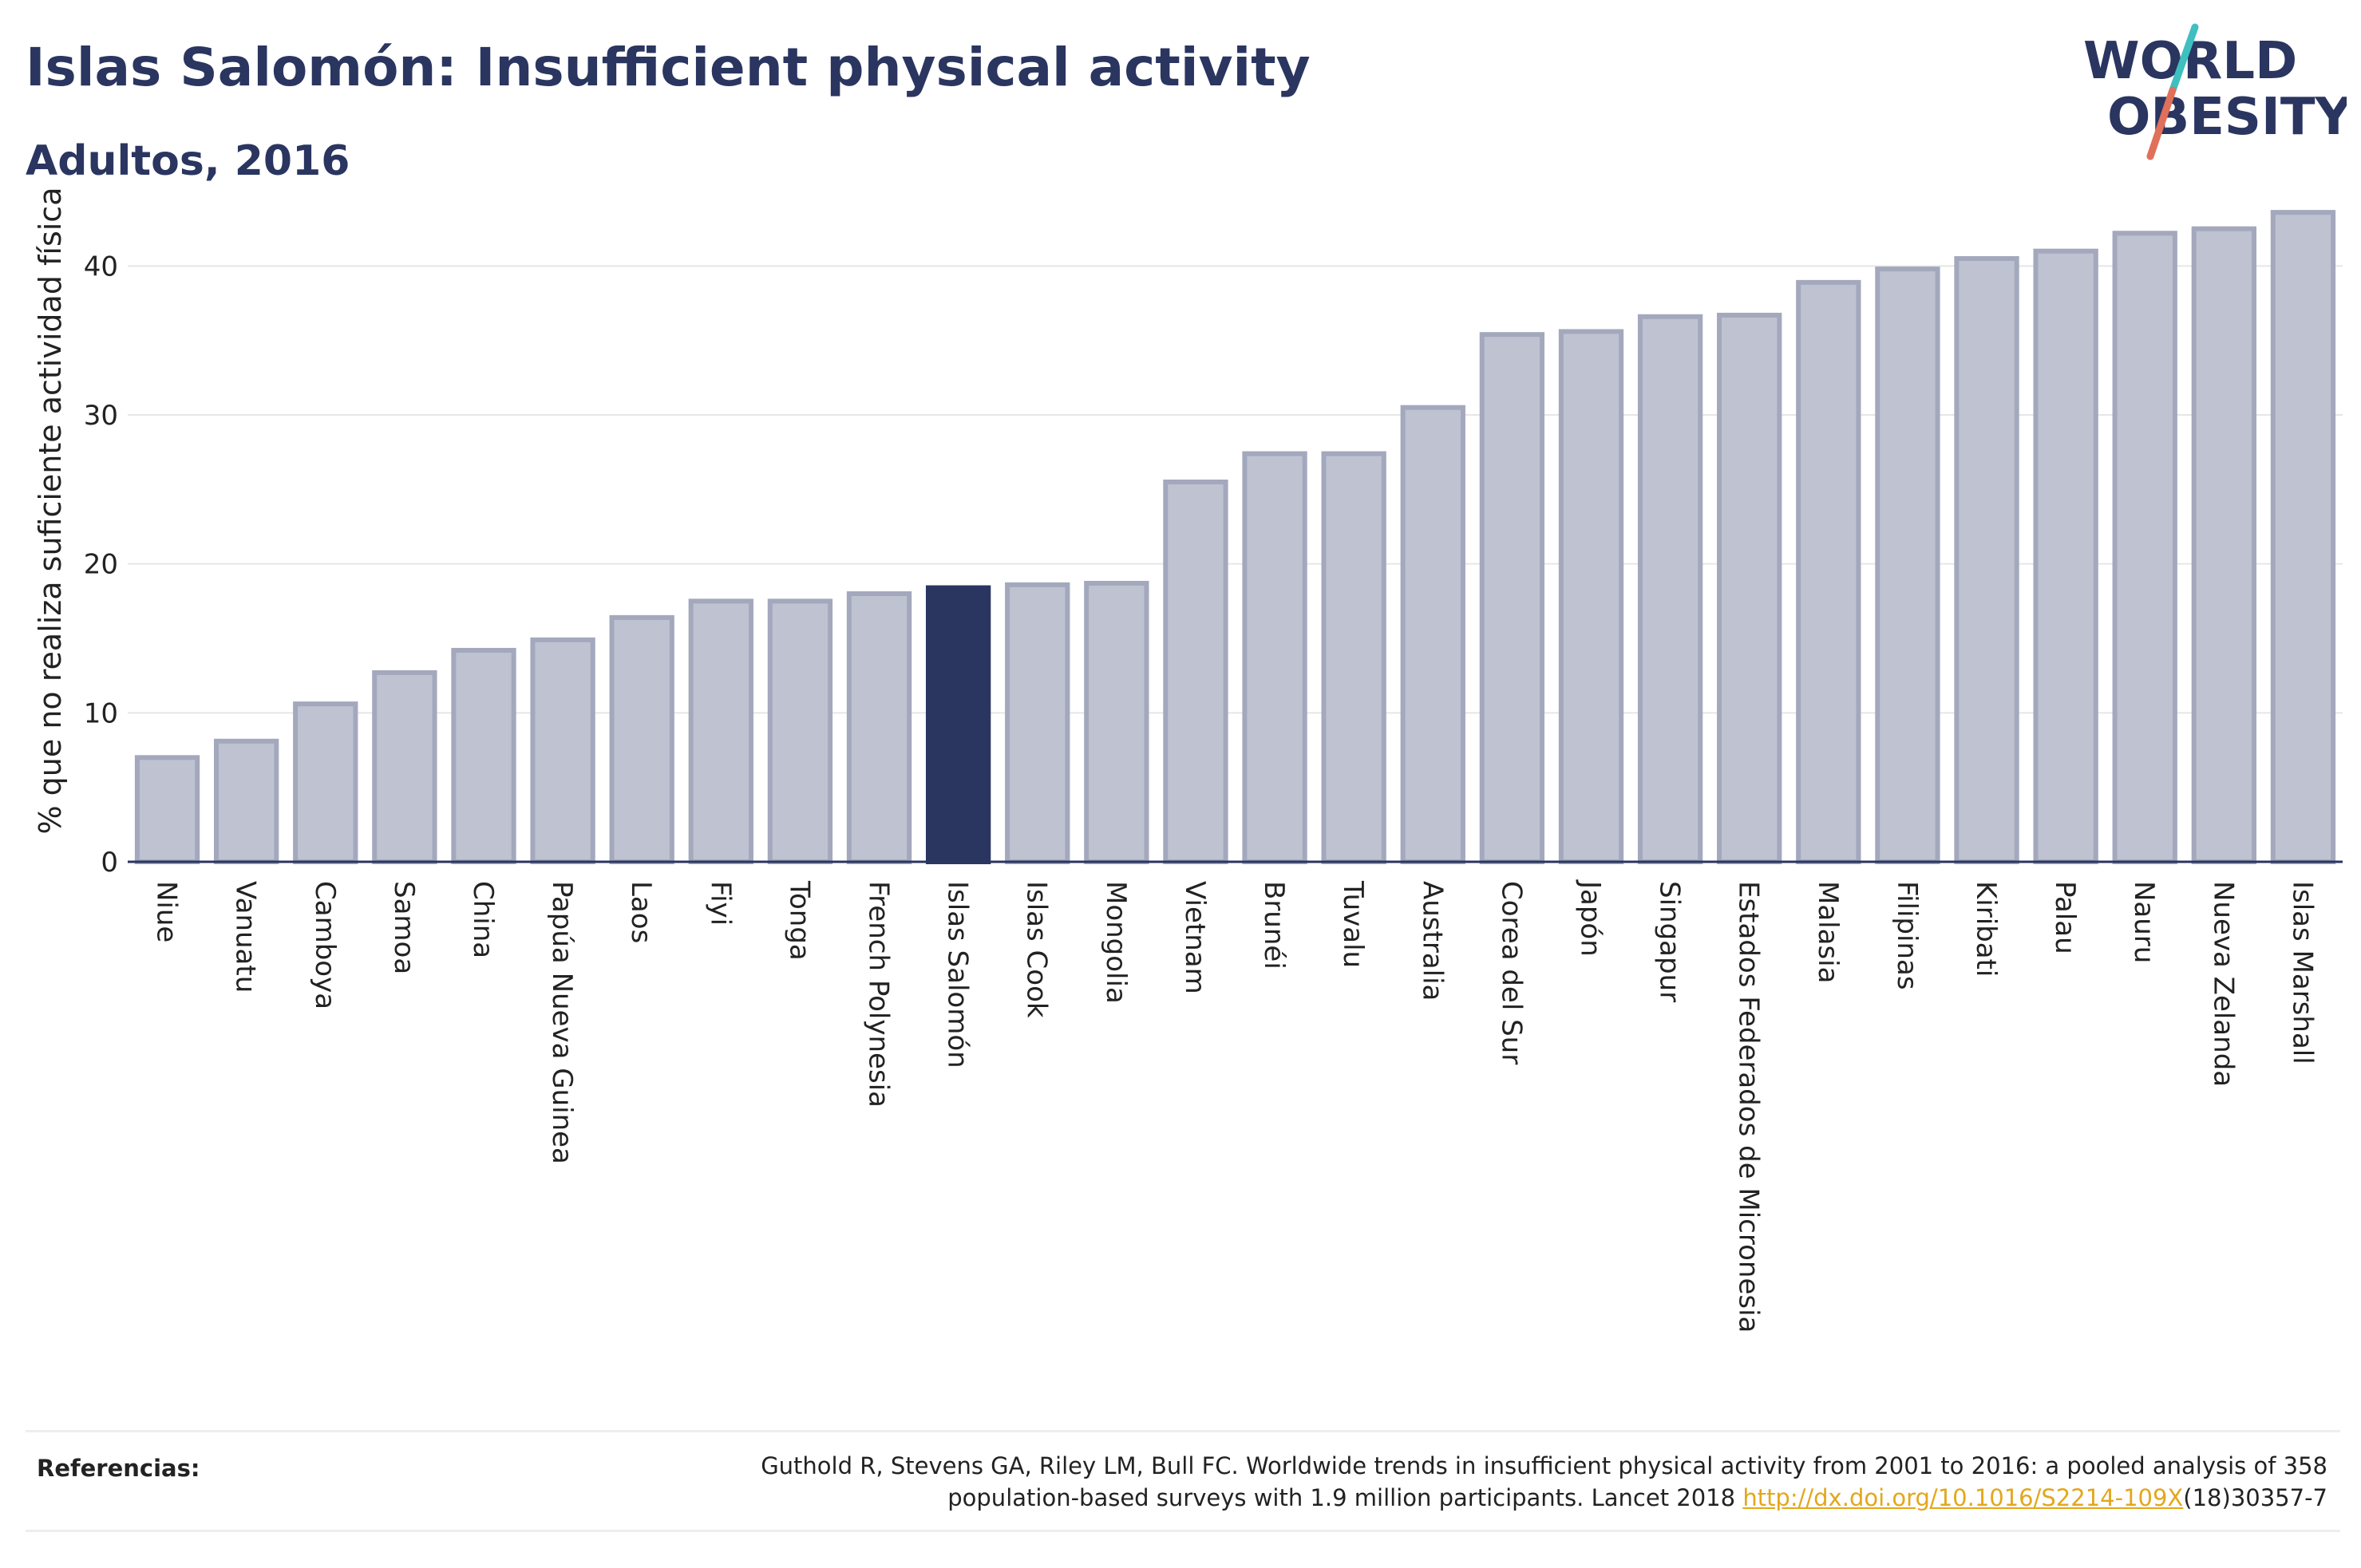 This screenshot has width=2361, height=1568. What do you see at coordinates (958, 724) in the screenshot?
I see `bar-islas-salomon` at bounding box center [958, 724].